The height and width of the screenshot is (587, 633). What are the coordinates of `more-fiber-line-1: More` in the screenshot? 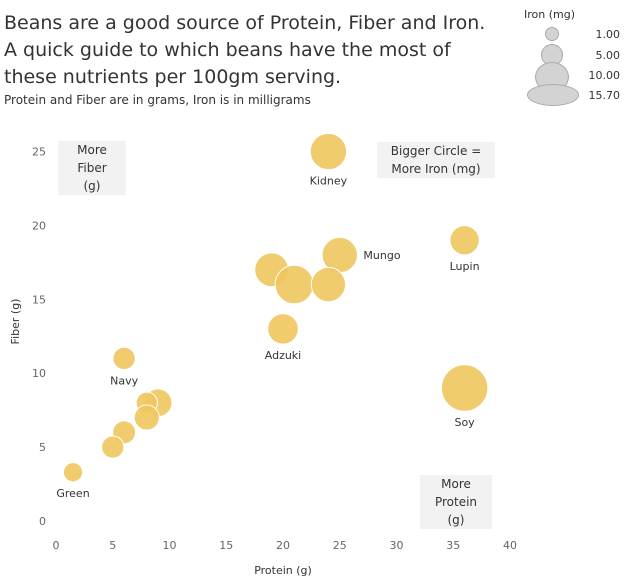 It's located at (92, 150).